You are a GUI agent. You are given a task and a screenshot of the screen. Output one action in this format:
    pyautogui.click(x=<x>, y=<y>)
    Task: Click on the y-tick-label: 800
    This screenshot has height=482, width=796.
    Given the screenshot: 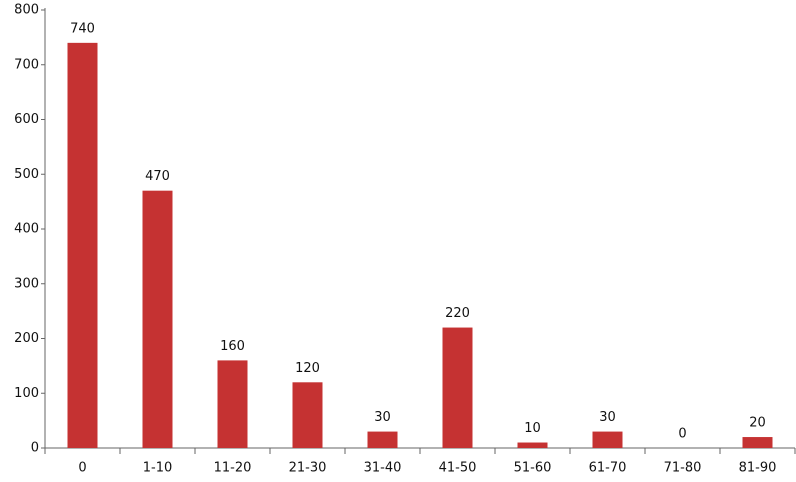 What is the action you would take?
    pyautogui.click(x=26, y=10)
    